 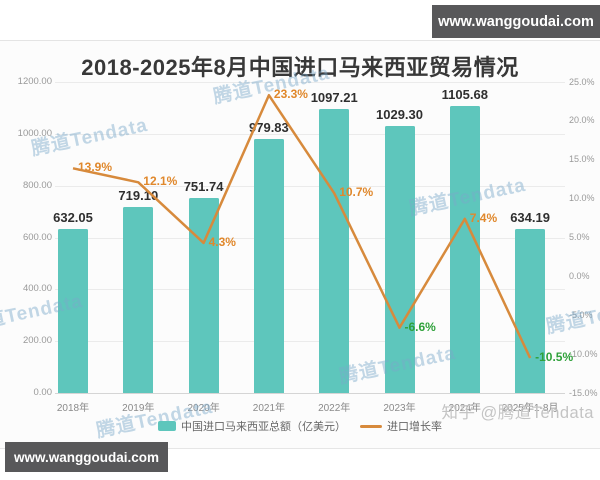 I want to click on bar-2018年, so click(x=73, y=311).